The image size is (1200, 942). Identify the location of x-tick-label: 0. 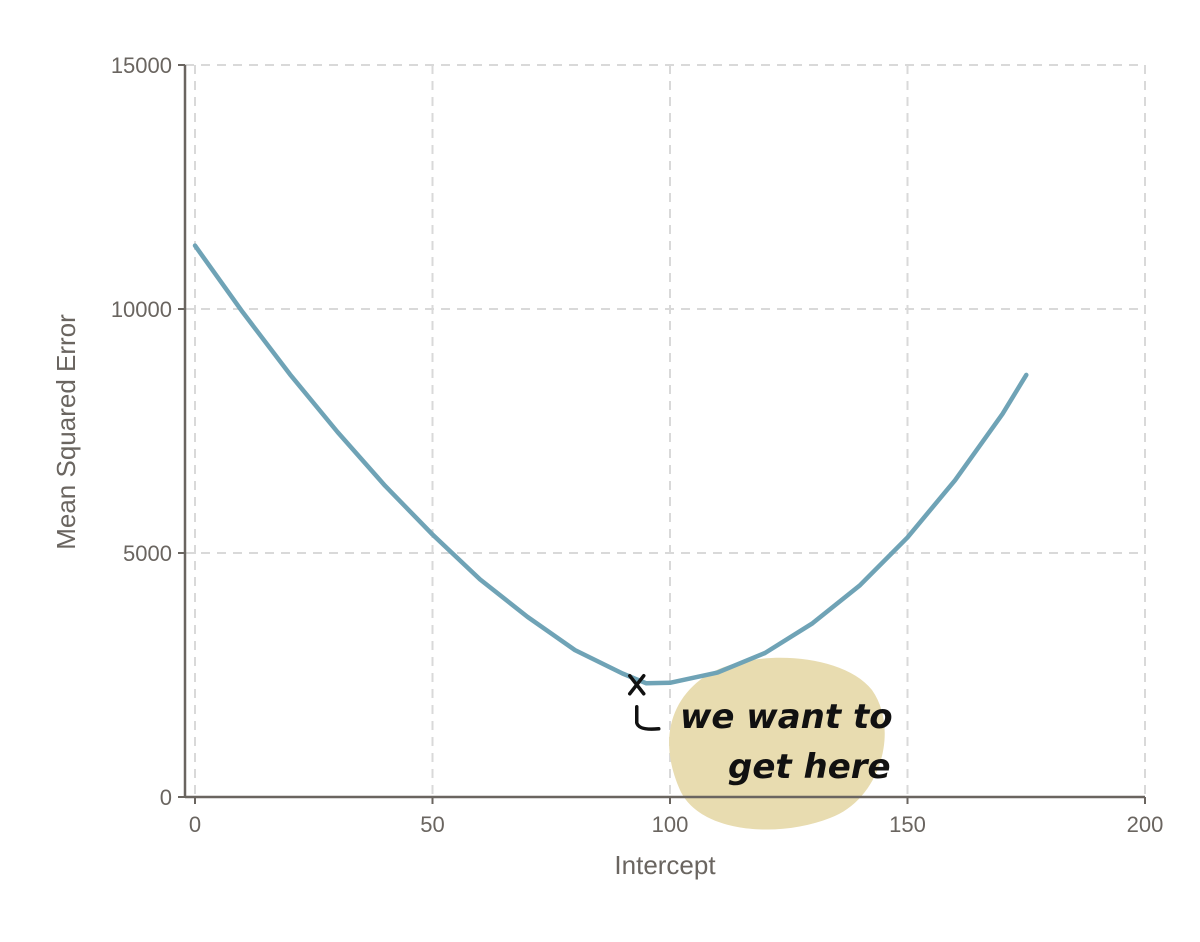
(195, 824).